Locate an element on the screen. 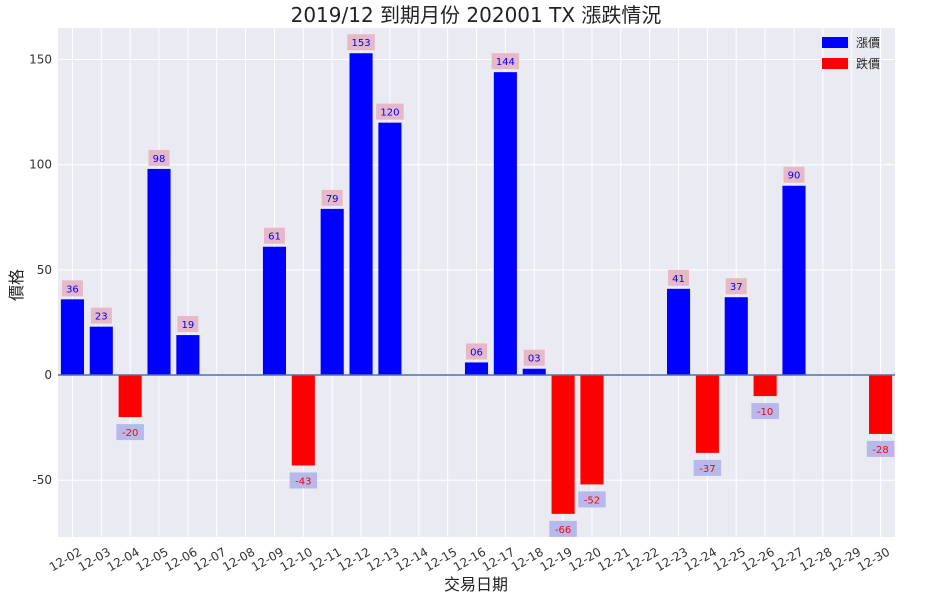 The height and width of the screenshot is (608, 937). data-label: -43 is located at coordinates (303, 481).